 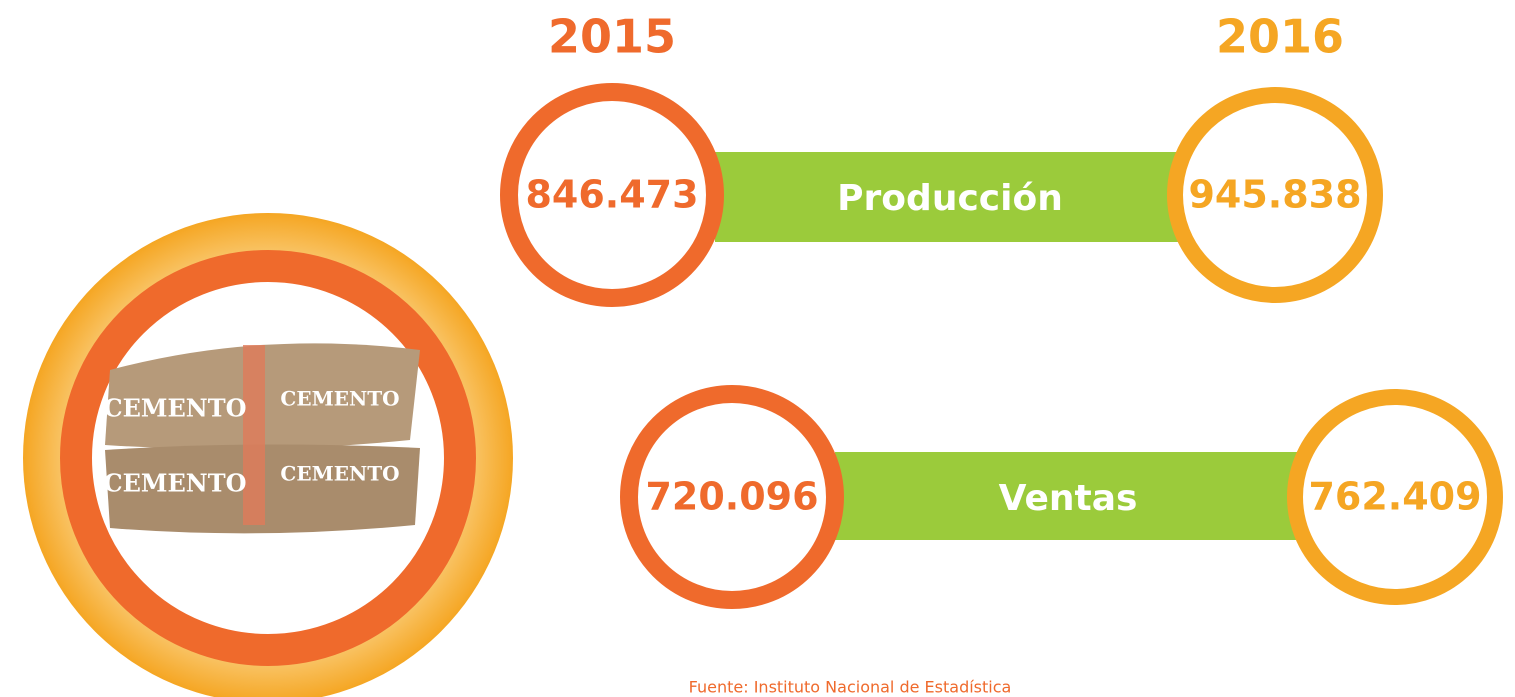 What do you see at coordinates (262, 438) in the screenshot?
I see `cement-bags: CEMENTO CEMENTO CEMENTO CEMENTO` at bounding box center [262, 438].